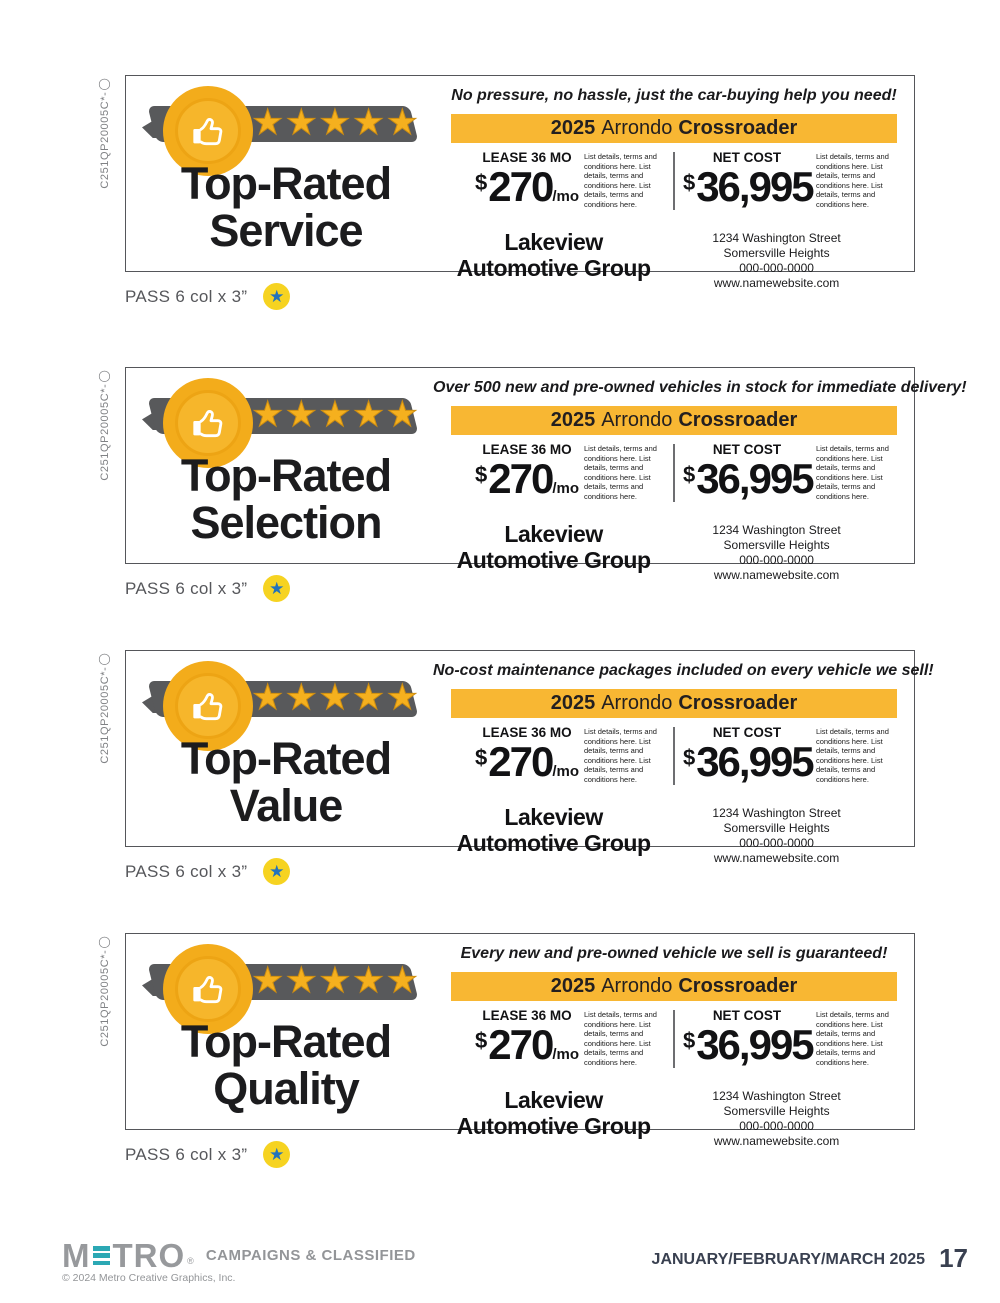 The image size is (1000, 1303). What do you see at coordinates (553, 534) in the screenshot?
I see `dealer-name-line1: Lakeview` at bounding box center [553, 534].